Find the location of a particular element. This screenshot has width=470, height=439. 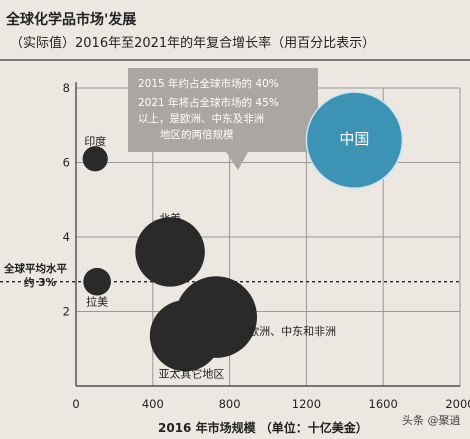

bubble-label-0: 中国 is located at coordinates (354, 139).